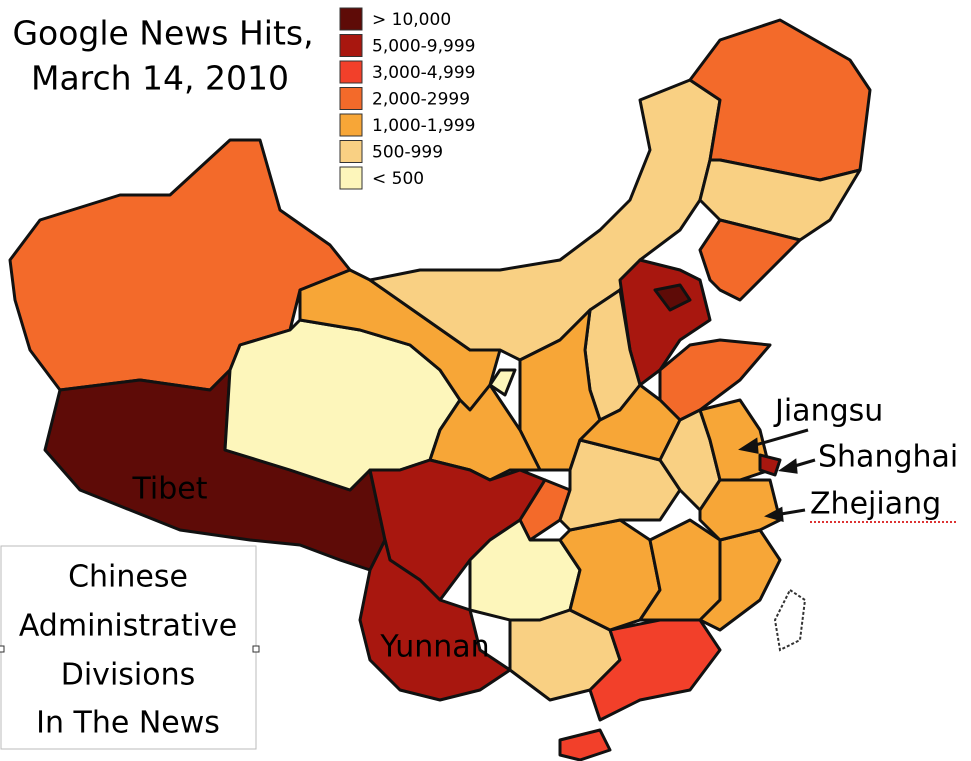 The image size is (971, 761). What do you see at coordinates (128, 626) in the screenshot?
I see `caption-line: Administrative` at bounding box center [128, 626].